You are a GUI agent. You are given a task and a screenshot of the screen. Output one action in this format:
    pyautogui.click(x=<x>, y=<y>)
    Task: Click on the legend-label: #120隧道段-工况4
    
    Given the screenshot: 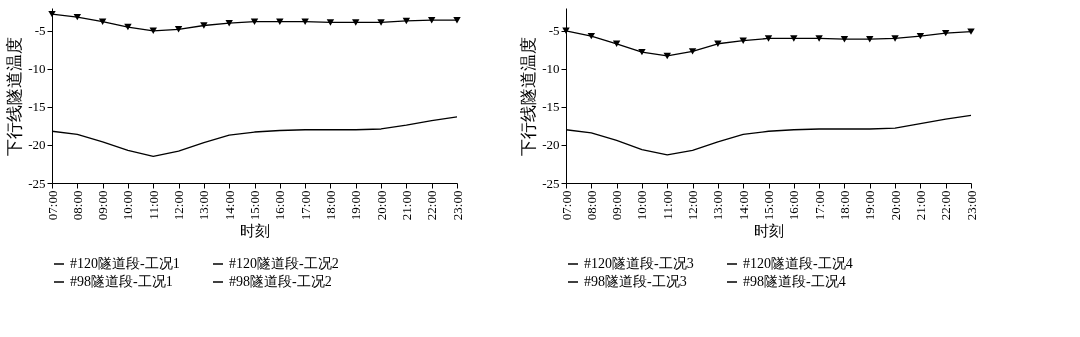 What is the action you would take?
    pyautogui.click(x=798, y=263)
    